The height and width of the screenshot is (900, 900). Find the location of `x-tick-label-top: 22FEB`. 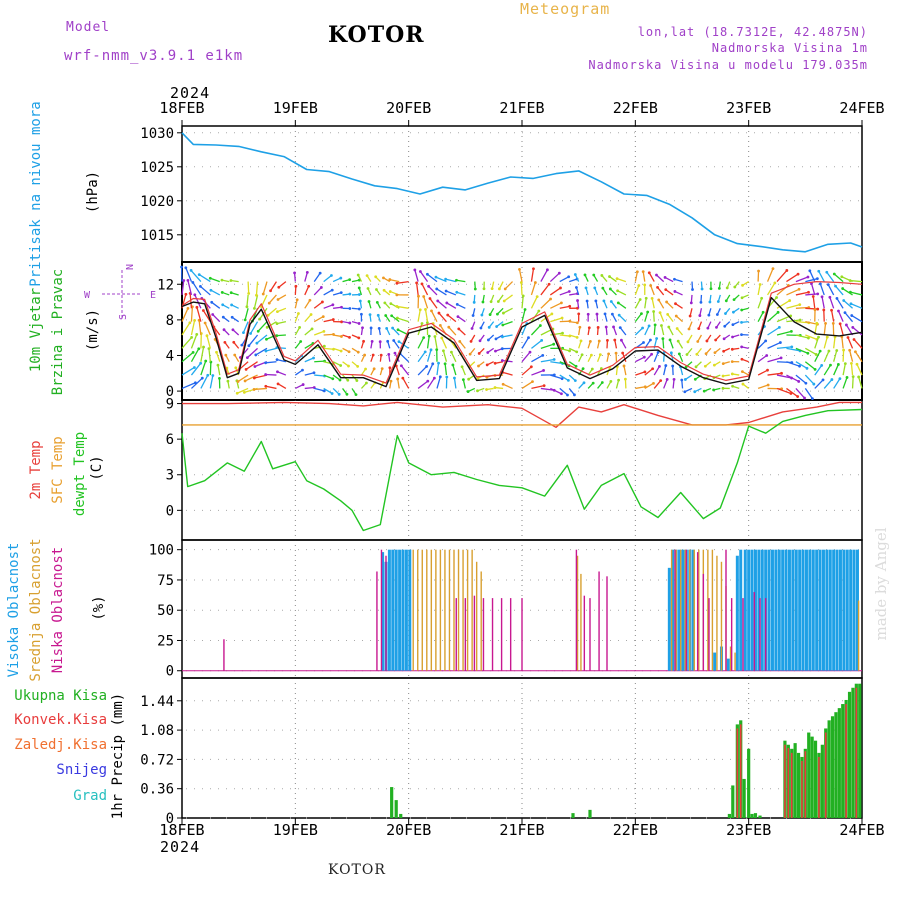

x-tick-label-top: 22FEB is located at coordinates (635, 108).